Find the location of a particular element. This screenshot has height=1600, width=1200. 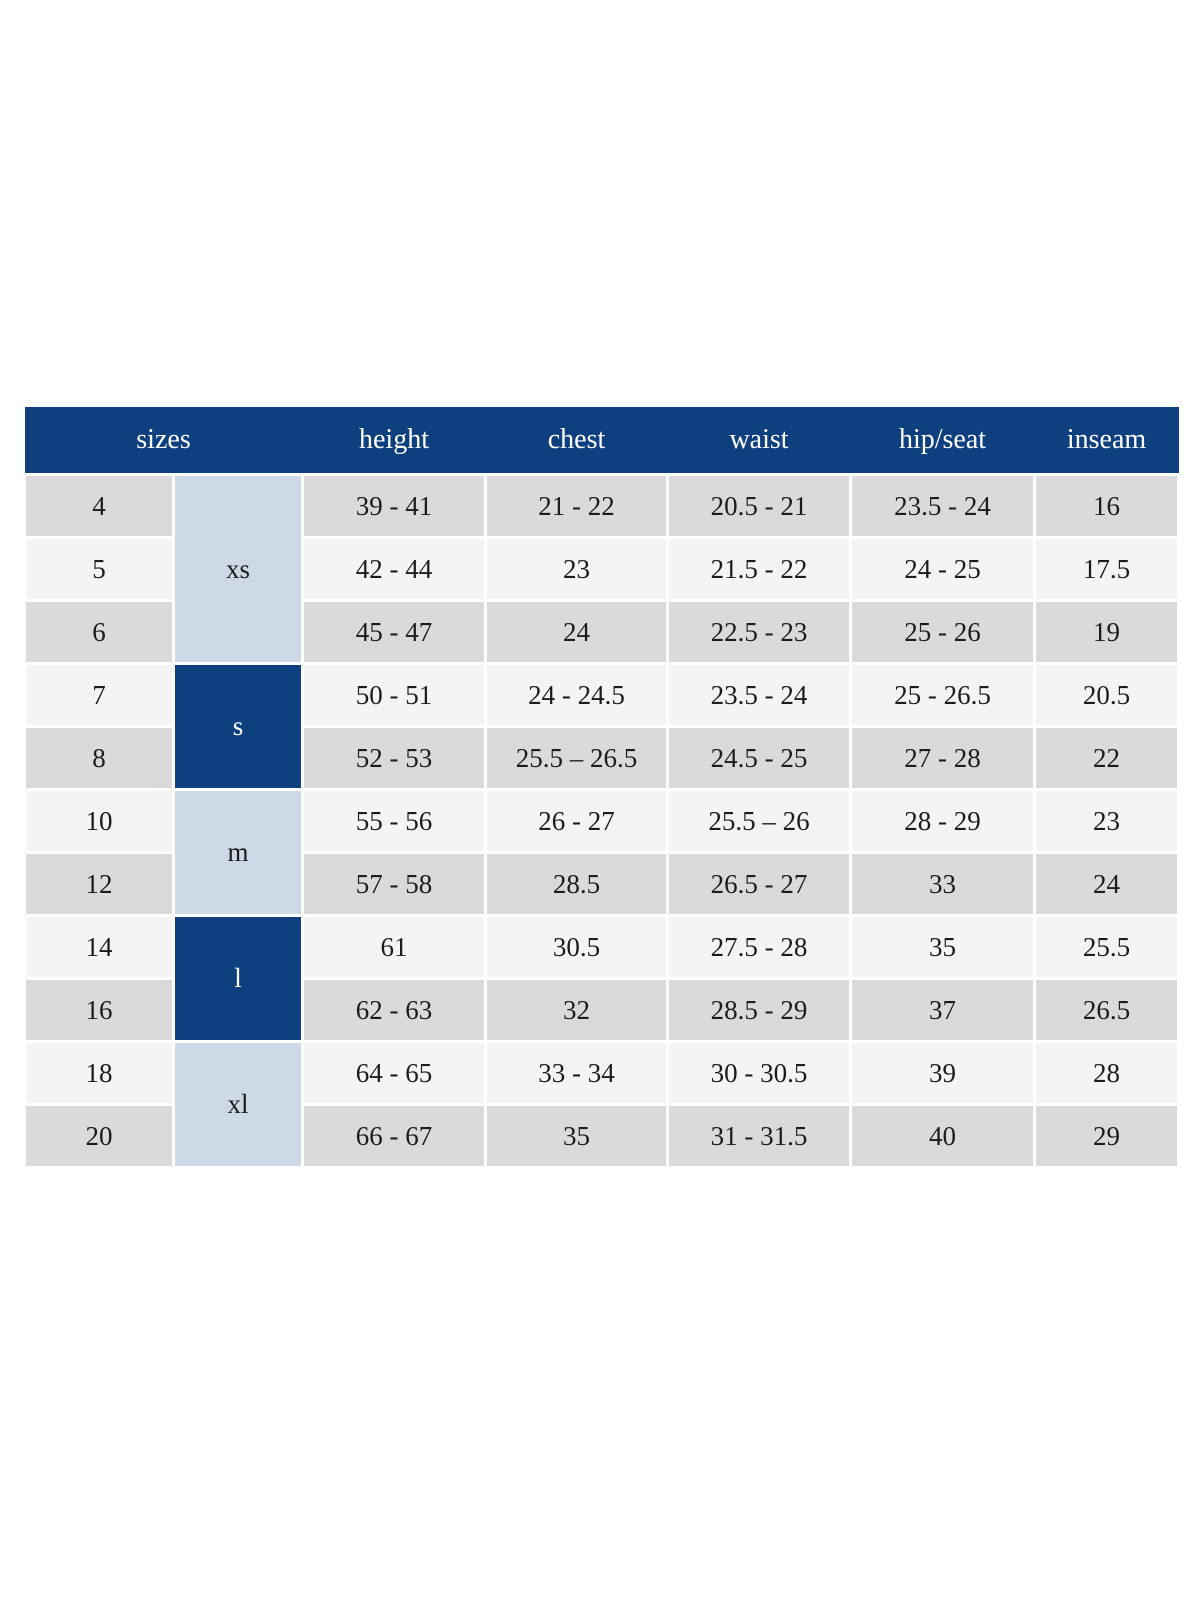

cell-height: 55 - 56 is located at coordinates (394, 821).